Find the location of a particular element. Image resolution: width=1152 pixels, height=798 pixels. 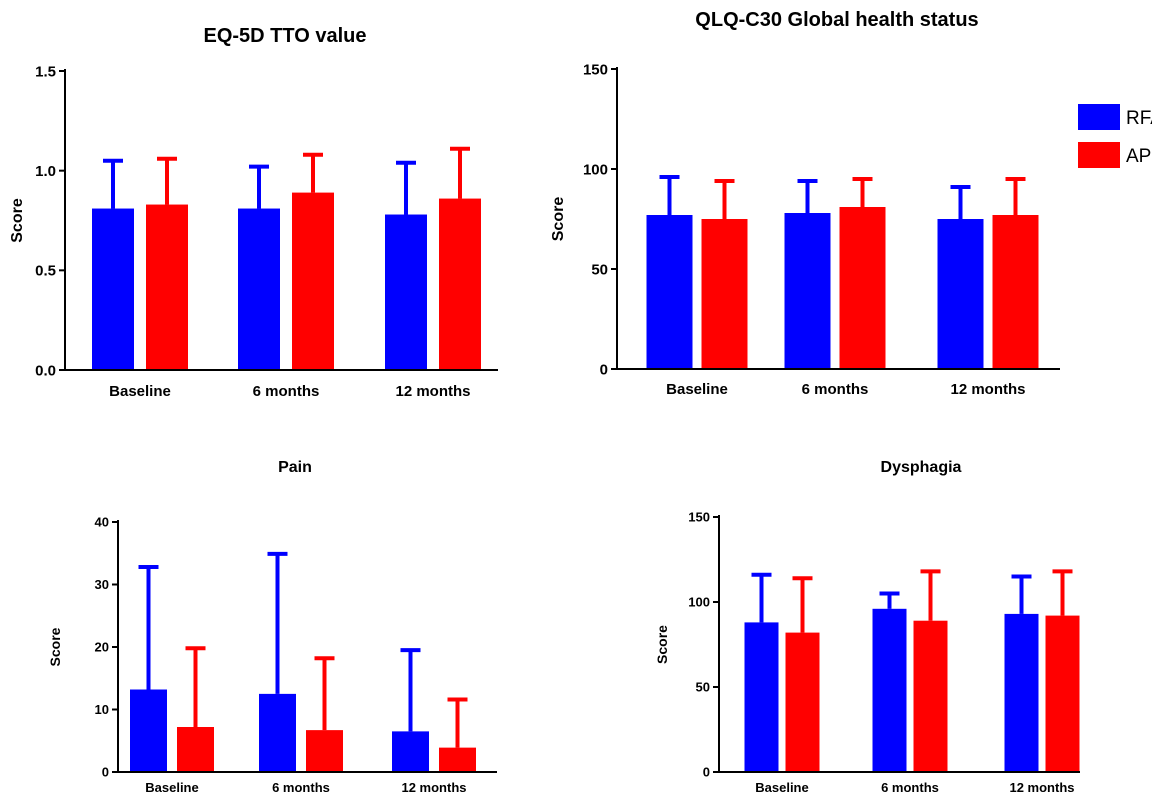

chart-title: QLQ-C30 Global health status is located at coordinates (836, 20).